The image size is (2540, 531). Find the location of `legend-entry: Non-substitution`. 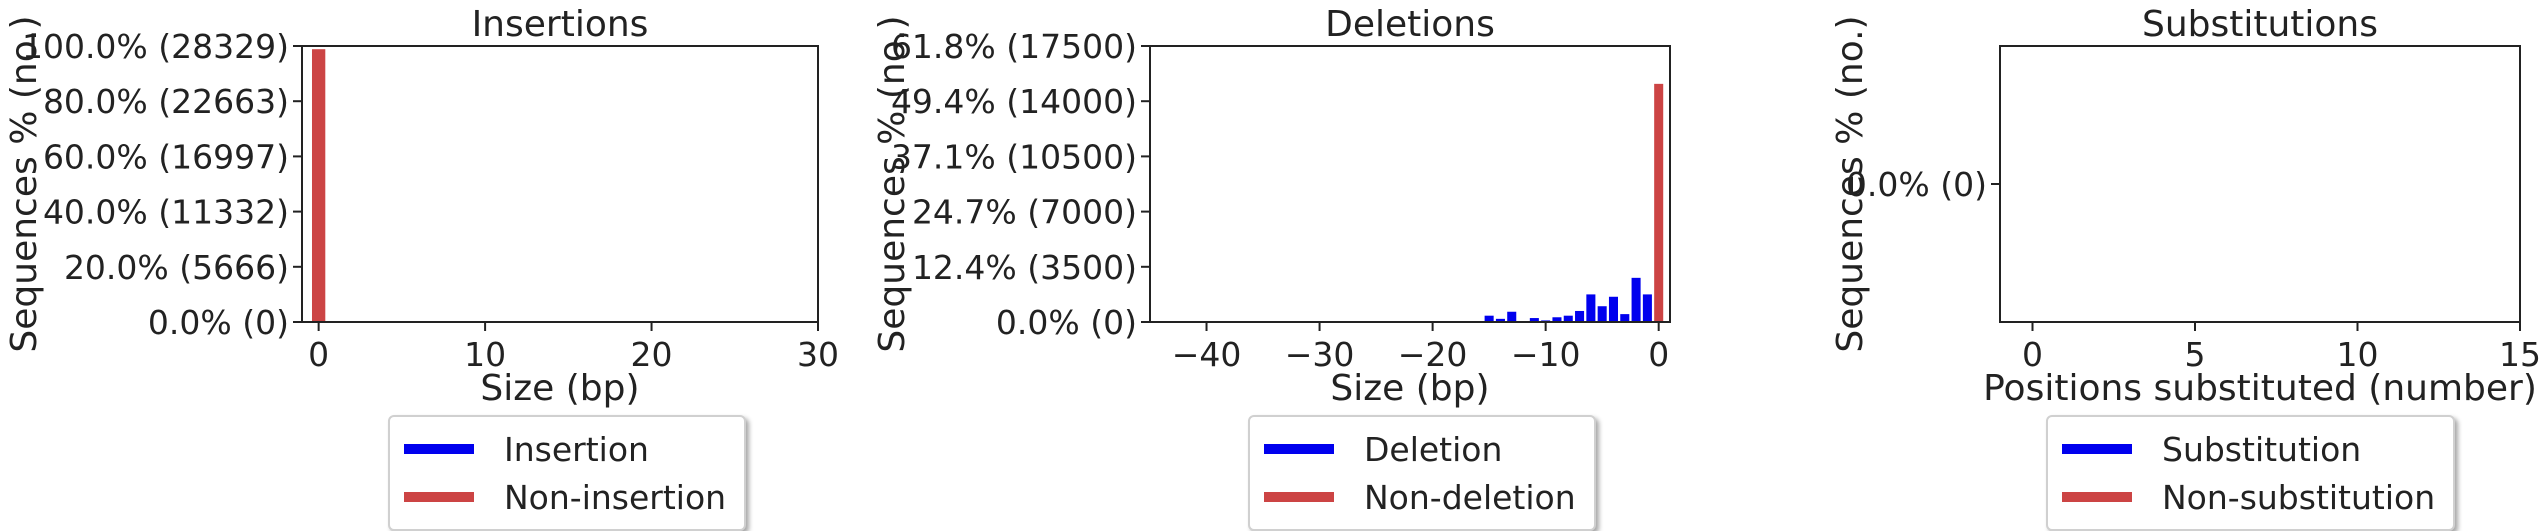

legend-entry: Non-substitution is located at coordinates (2248, 497).